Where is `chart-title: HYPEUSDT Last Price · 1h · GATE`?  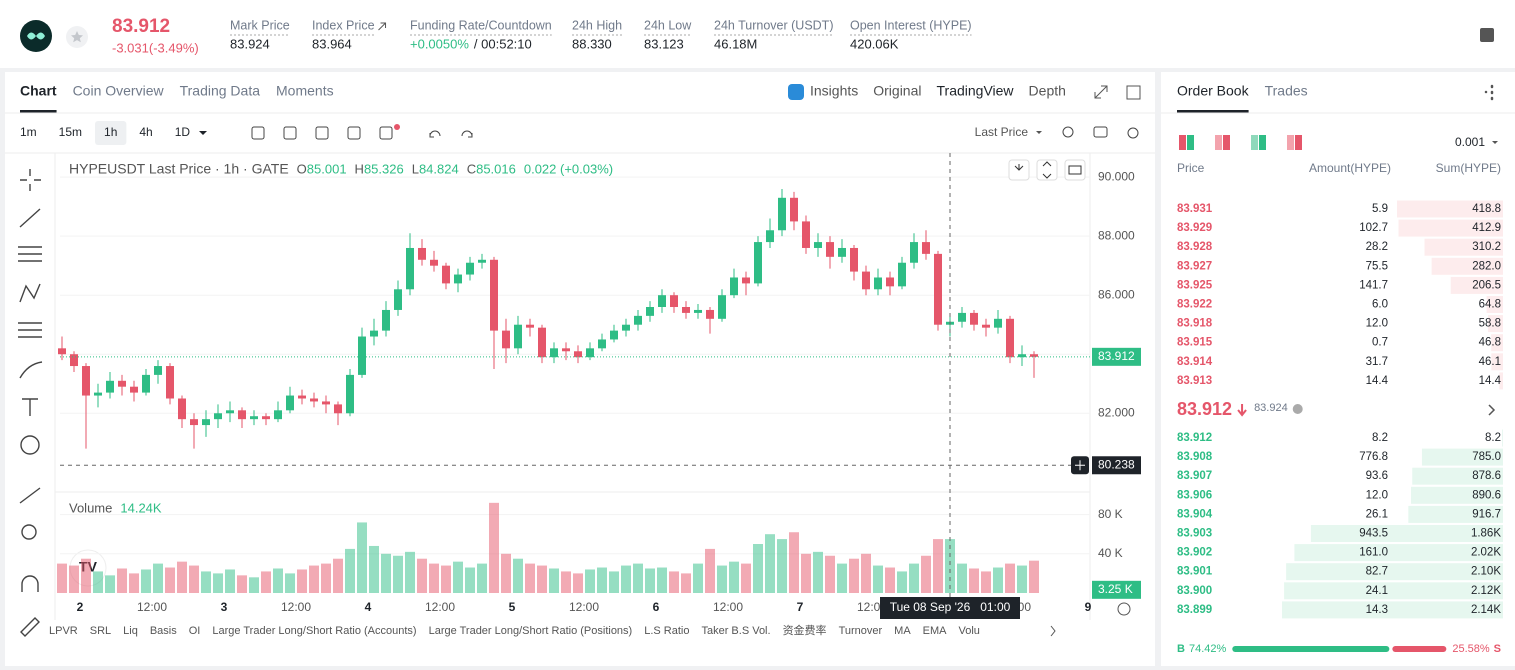 chart-title: HYPEUSDT Last Price · 1h · GATE is located at coordinates (179, 169).